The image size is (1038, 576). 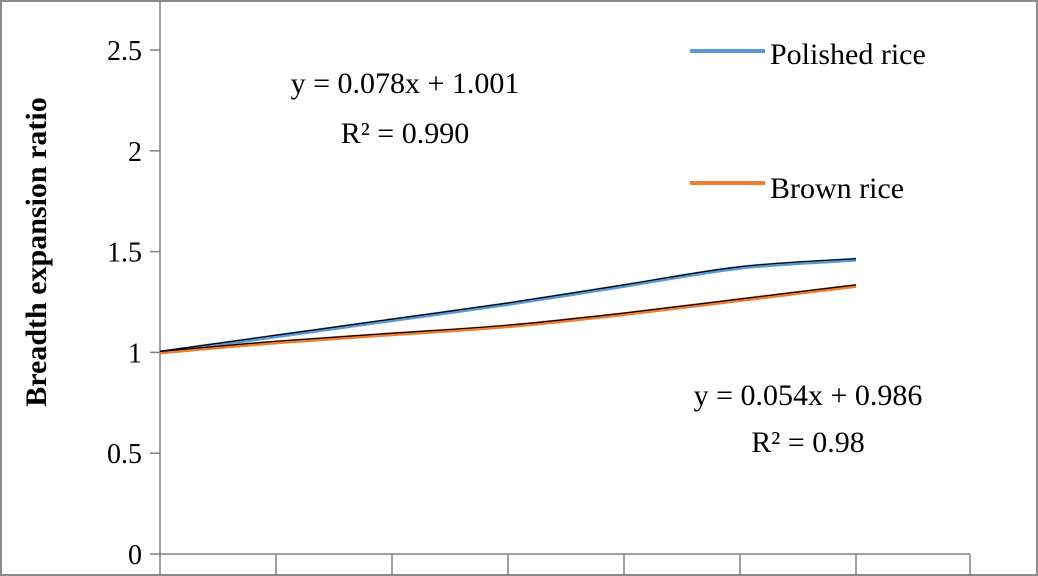 I want to click on y-tick-label: 1.5, so click(x=124, y=253).